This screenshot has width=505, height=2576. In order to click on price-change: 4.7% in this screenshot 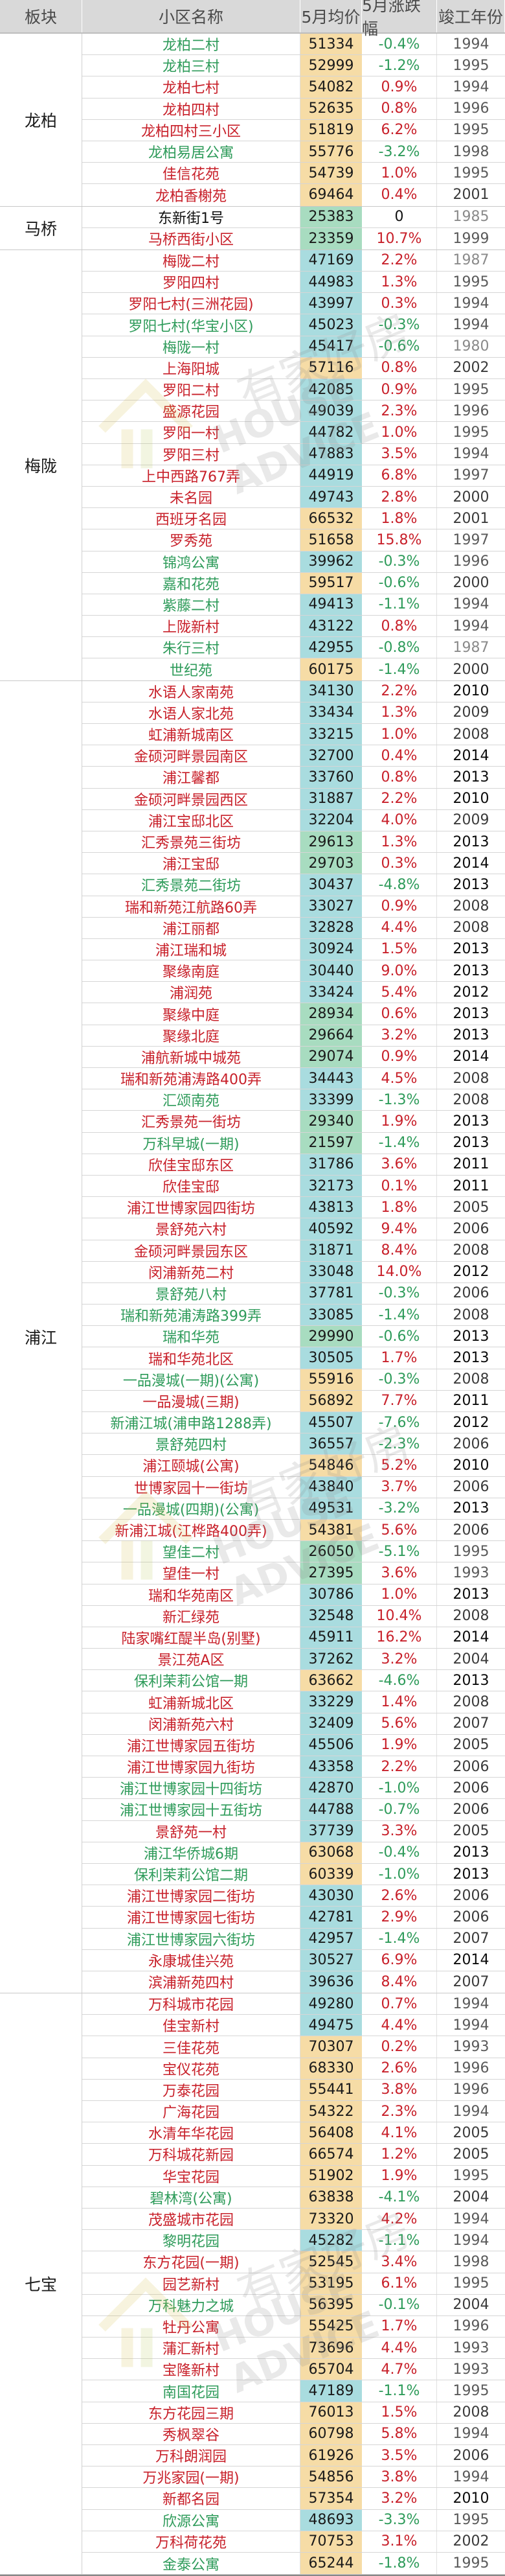, I will do `click(399, 2370)`.